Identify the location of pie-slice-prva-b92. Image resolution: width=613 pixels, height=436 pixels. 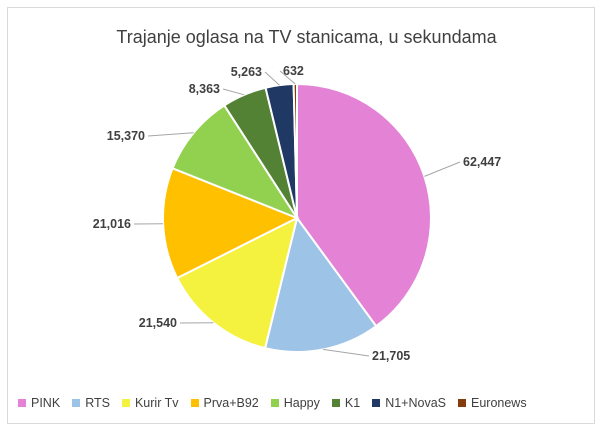
(231, 223).